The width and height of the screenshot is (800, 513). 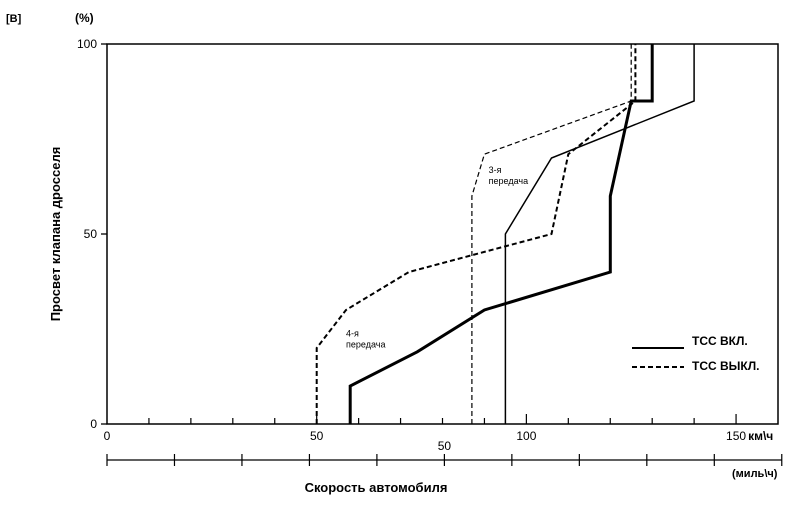 I want to click on x-tick-label: 150, so click(x=736, y=436).